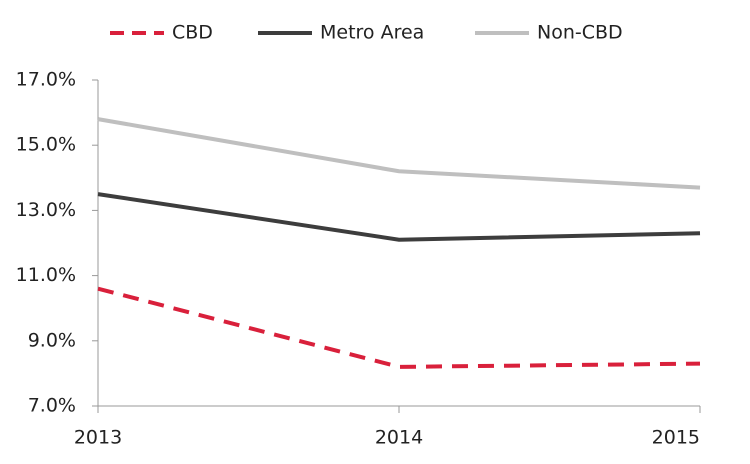 This screenshot has height=464, width=750. Describe the element at coordinates (192, 33) in the screenshot. I see `legend-label: CBD` at that location.